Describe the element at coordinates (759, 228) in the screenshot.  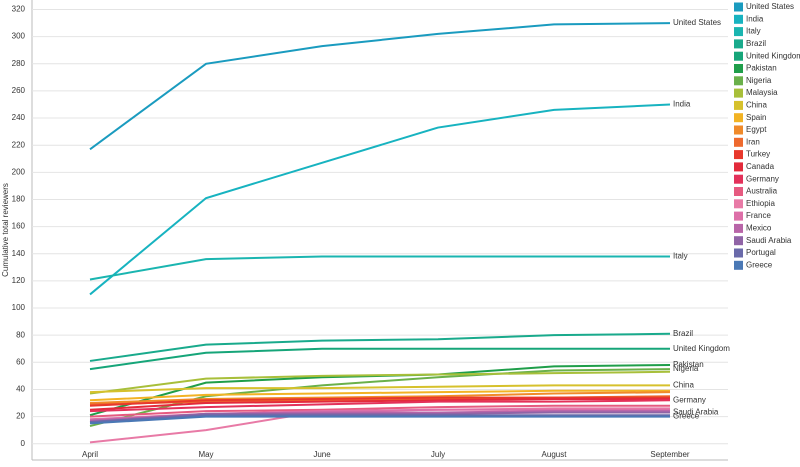
I see `legend-label: Mexico` at that location.